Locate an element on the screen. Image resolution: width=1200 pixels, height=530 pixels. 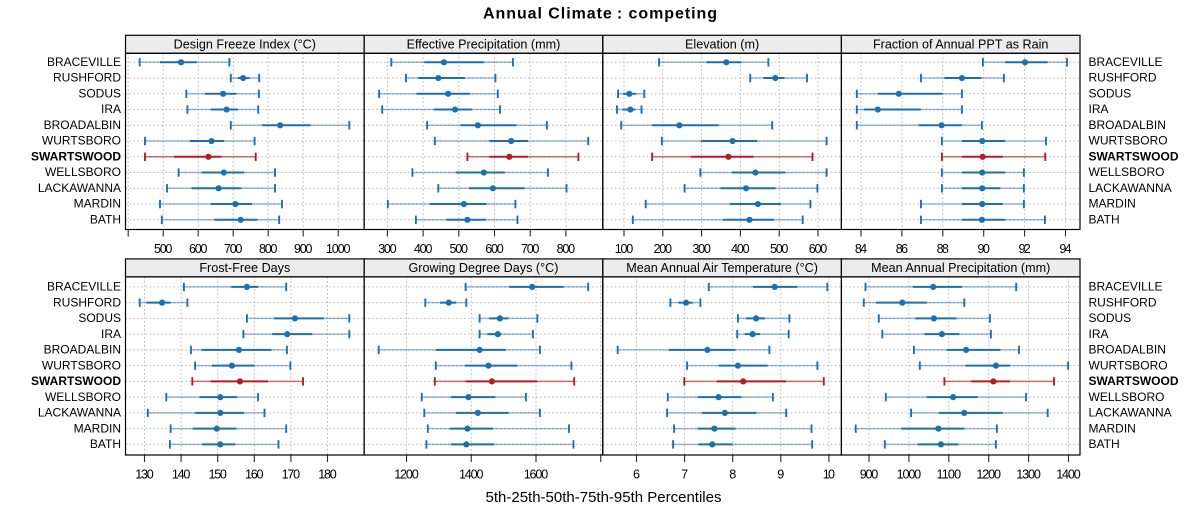
svg-text: Mean Annual Precipitation (mm) is located at coordinates (960, 268).